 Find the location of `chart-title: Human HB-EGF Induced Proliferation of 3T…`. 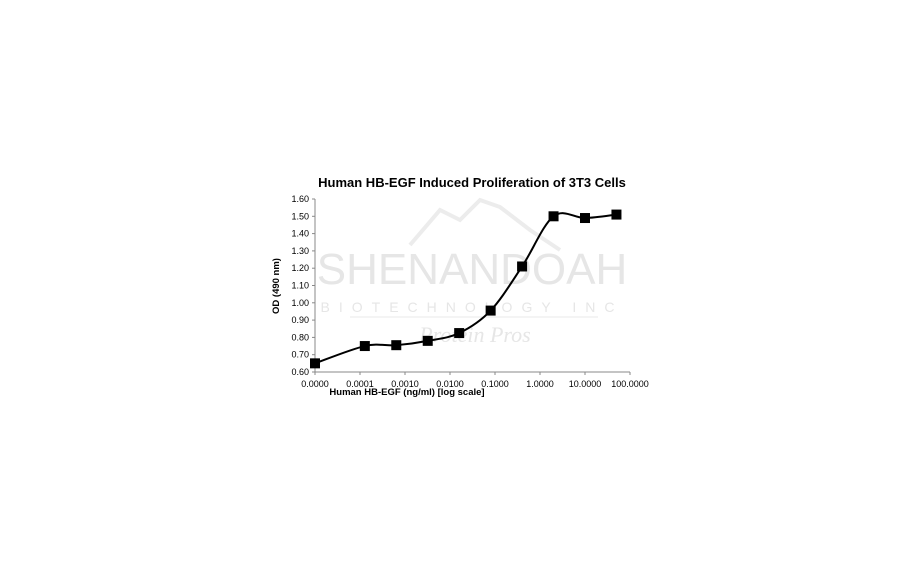

chart-title: Human HB-EGF Induced Proliferation of 3T… is located at coordinates (472, 182).